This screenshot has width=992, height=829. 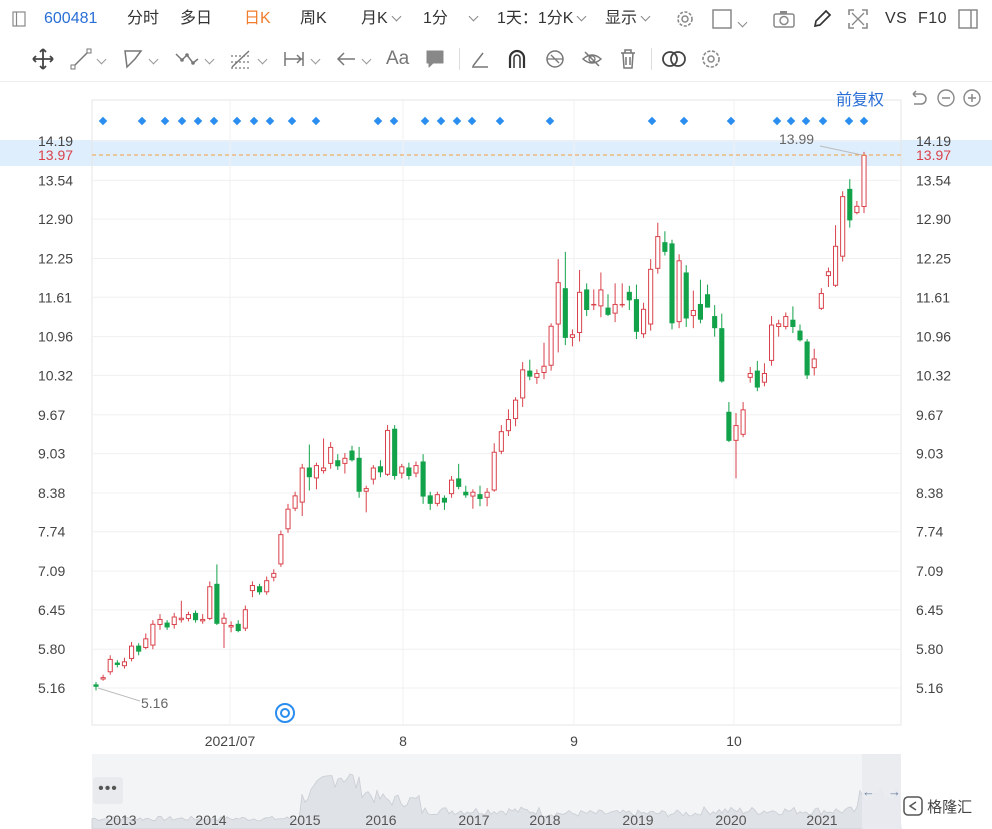 I want to click on magnet-icon, so click(x=517, y=59).